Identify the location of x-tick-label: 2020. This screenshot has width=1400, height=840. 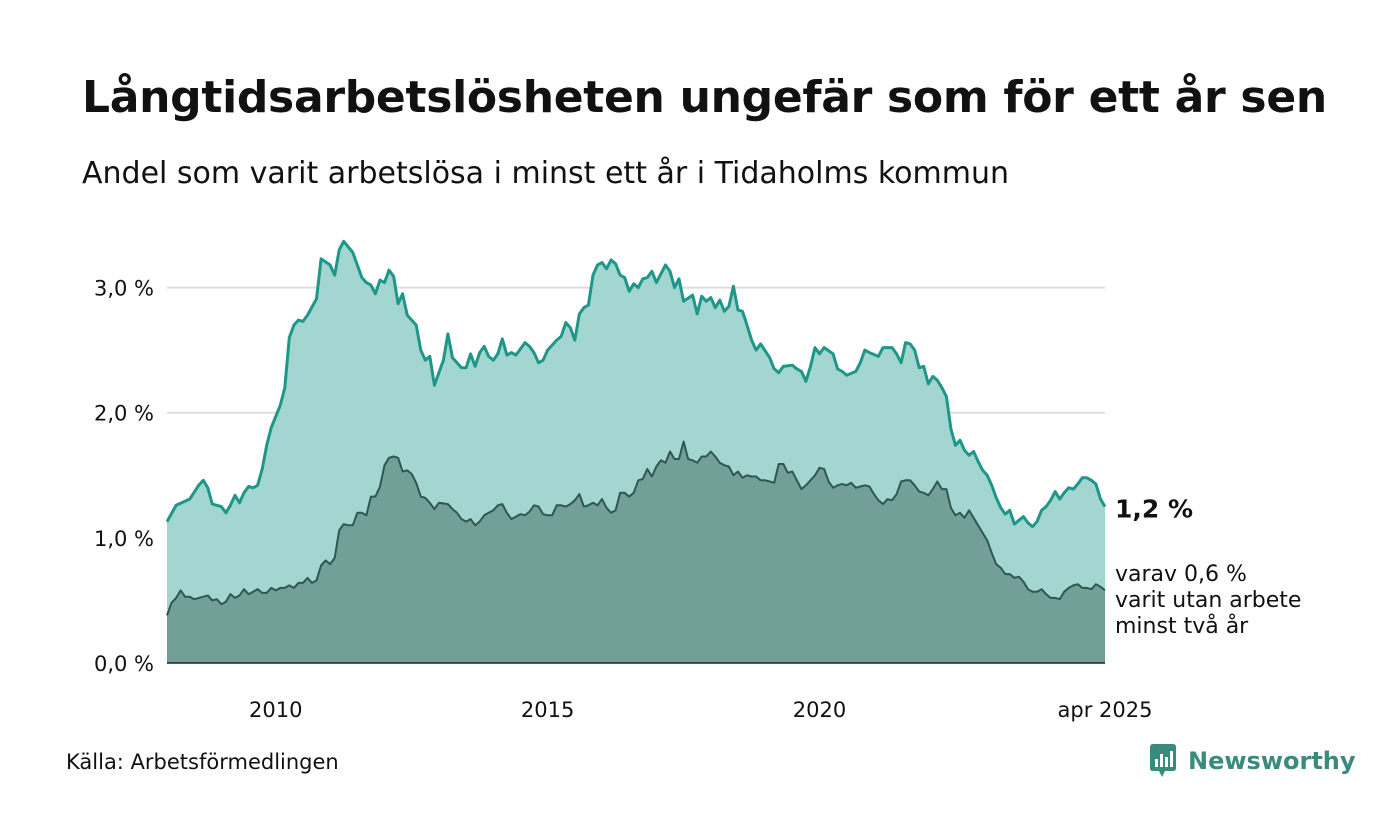
(819, 710).